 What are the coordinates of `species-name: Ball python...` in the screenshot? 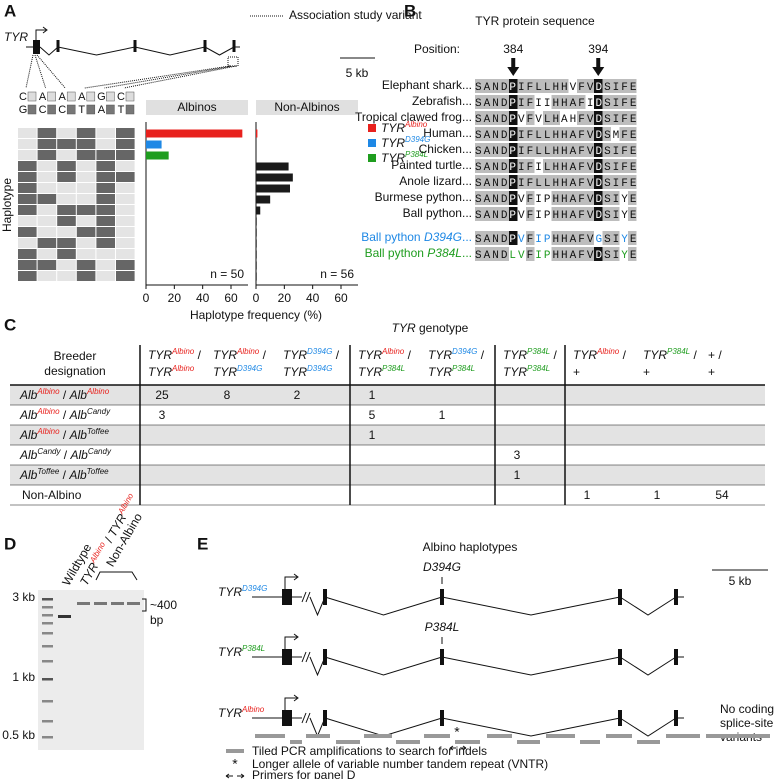 It's located at (437, 213).